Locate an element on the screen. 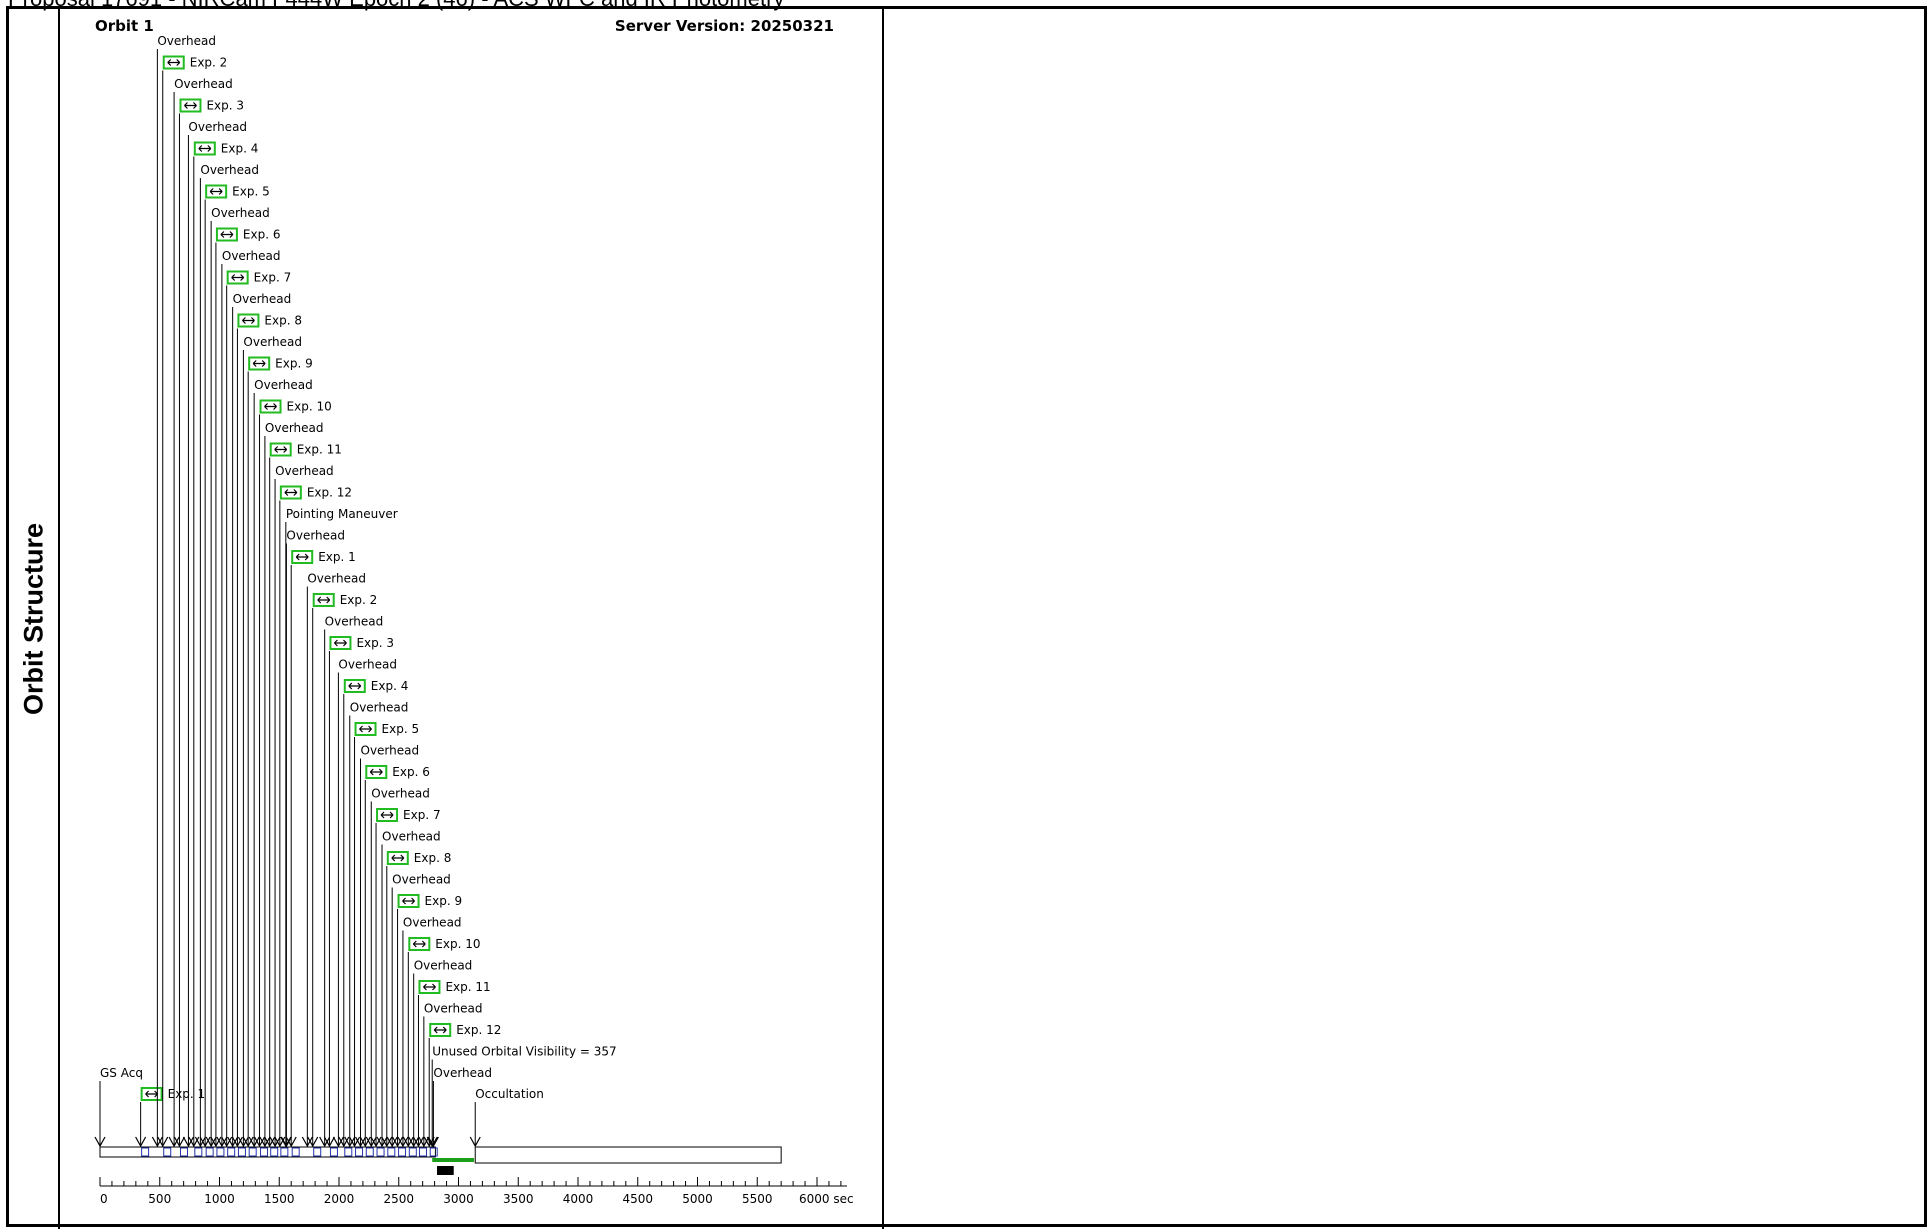 The image size is (1931, 1229). occultation-marker is located at coordinates (445, 1170).